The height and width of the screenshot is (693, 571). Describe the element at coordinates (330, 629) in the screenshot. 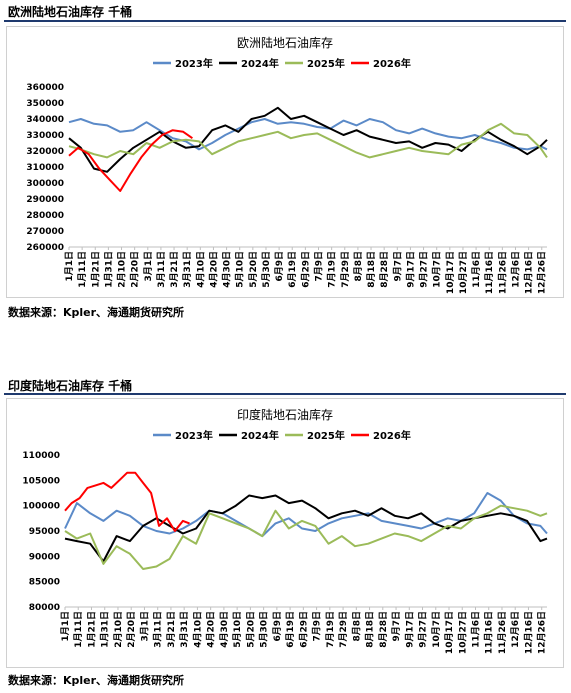

I see `x-tick-label: 7月19日` at that location.